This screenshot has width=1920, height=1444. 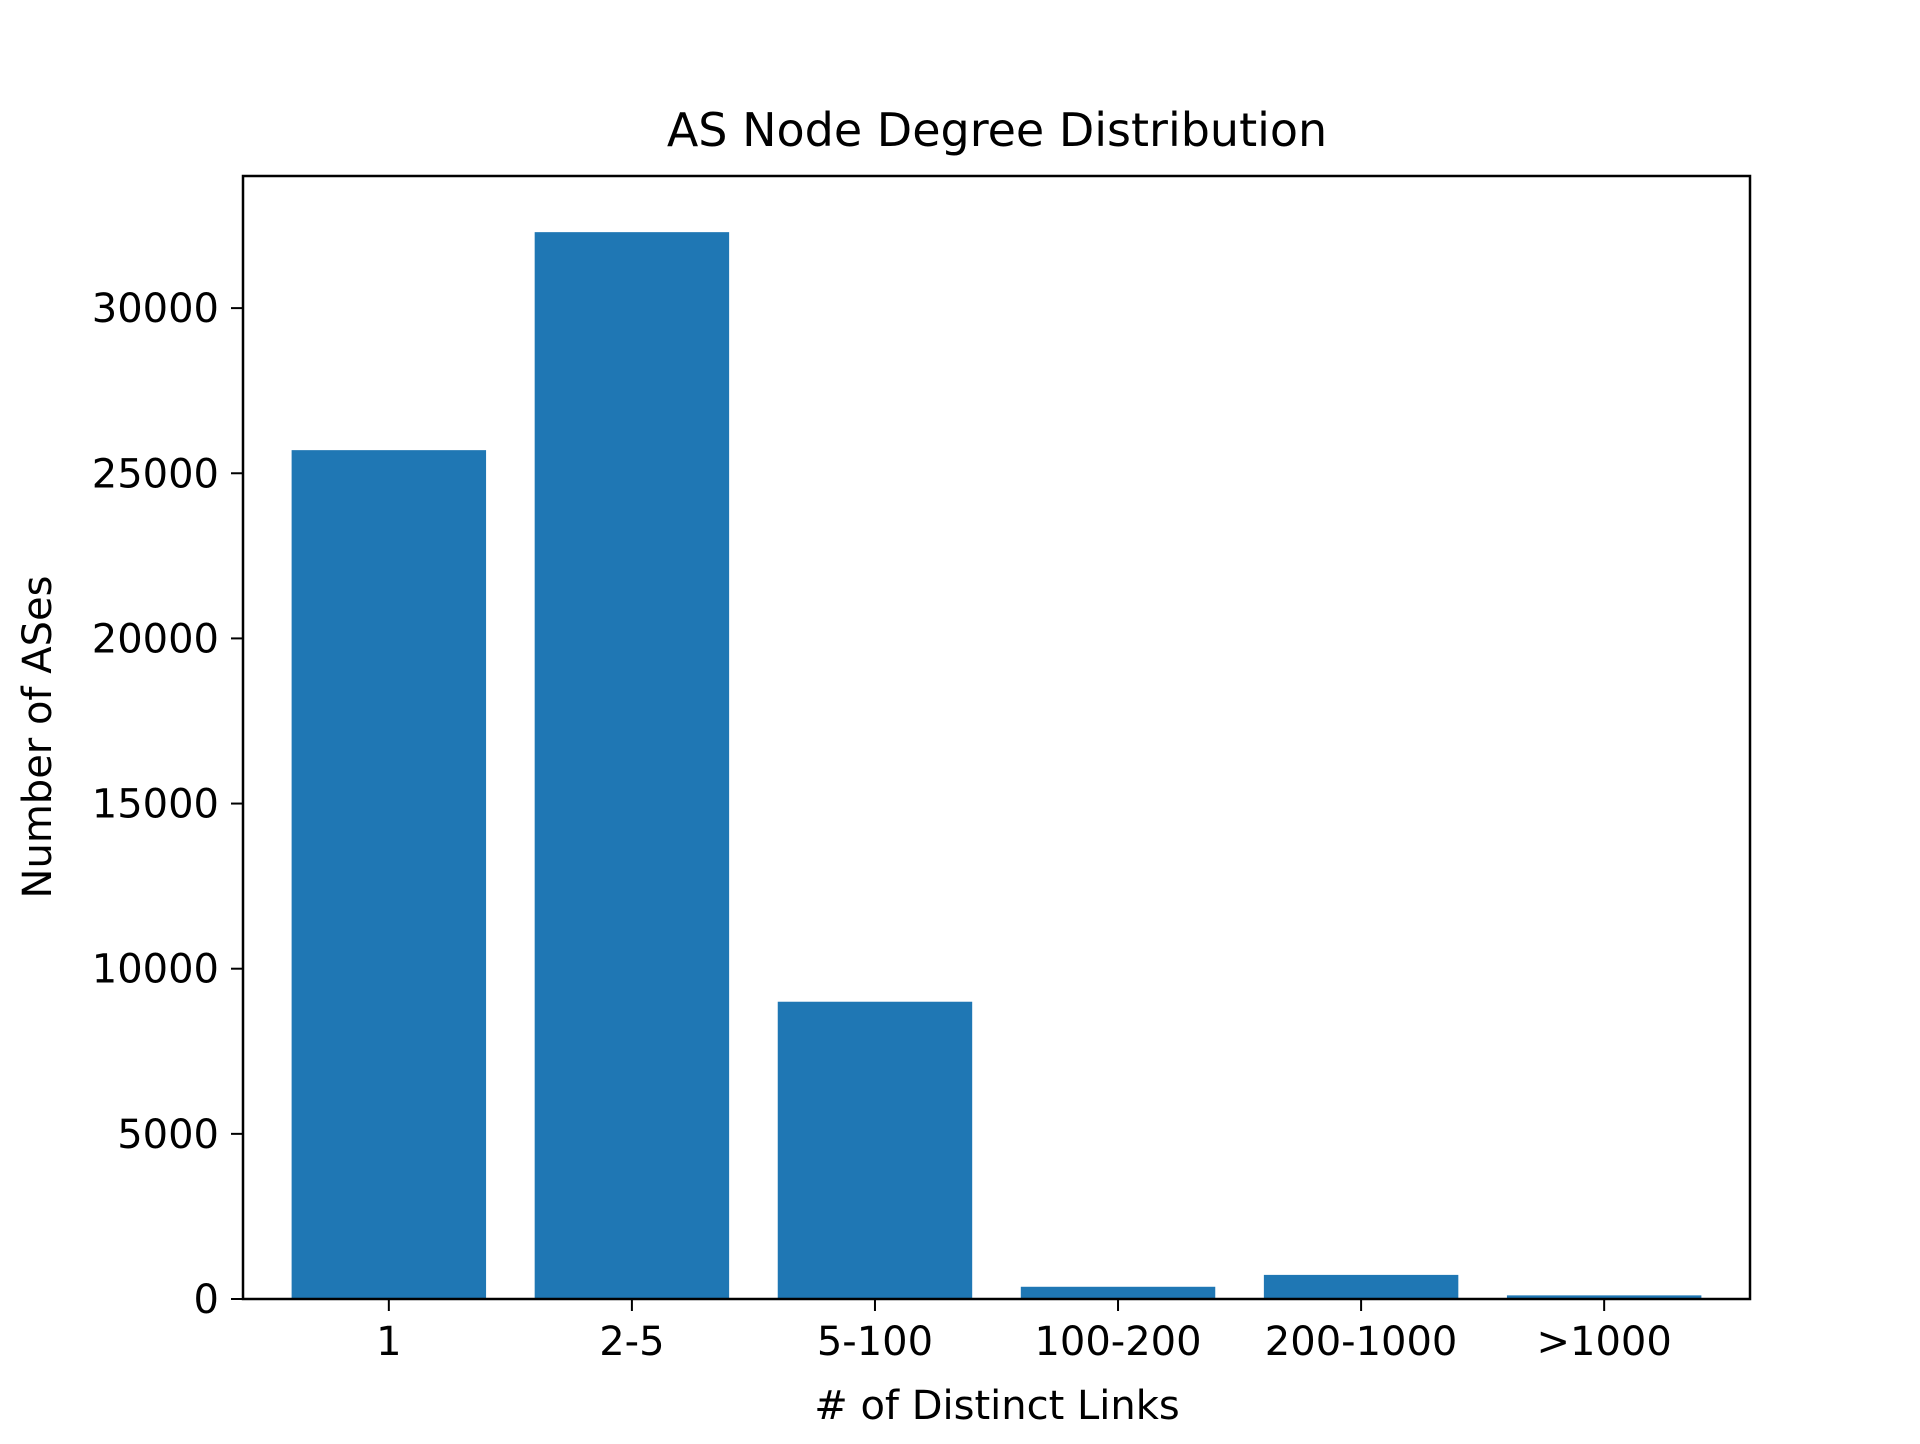 What do you see at coordinates (997, 130) in the screenshot?
I see `chart-title: AS Node Degree Distribution` at bounding box center [997, 130].